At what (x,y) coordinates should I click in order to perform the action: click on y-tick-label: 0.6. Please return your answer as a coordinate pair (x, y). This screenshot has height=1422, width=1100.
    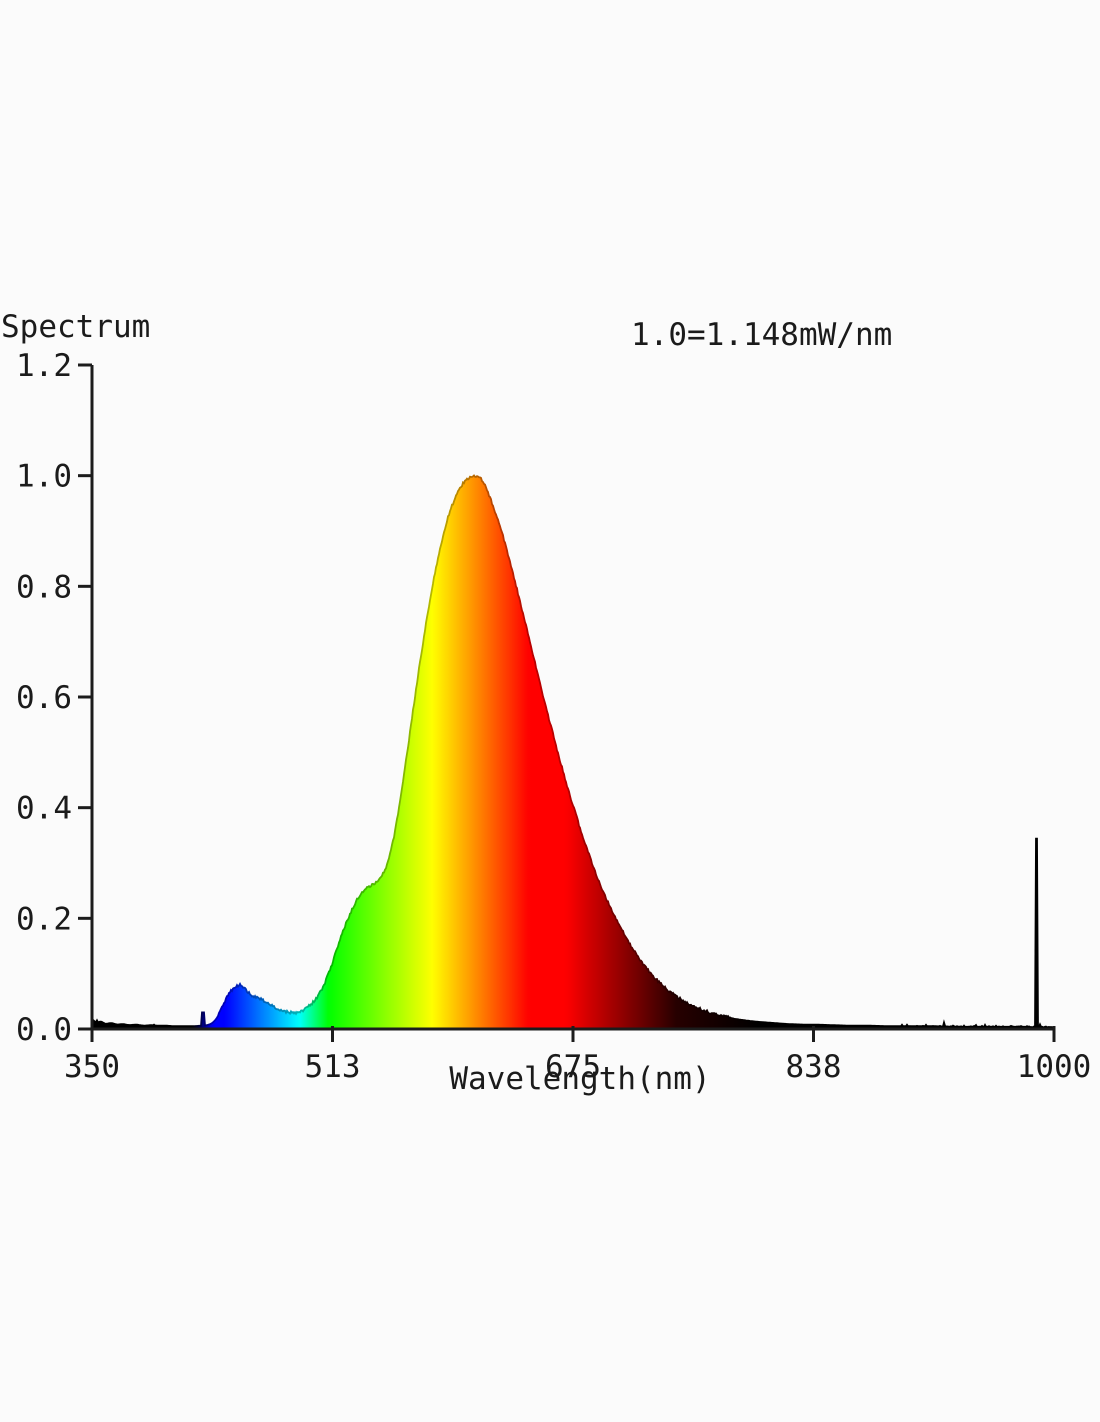
    Looking at the image, I should click on (44, 698).